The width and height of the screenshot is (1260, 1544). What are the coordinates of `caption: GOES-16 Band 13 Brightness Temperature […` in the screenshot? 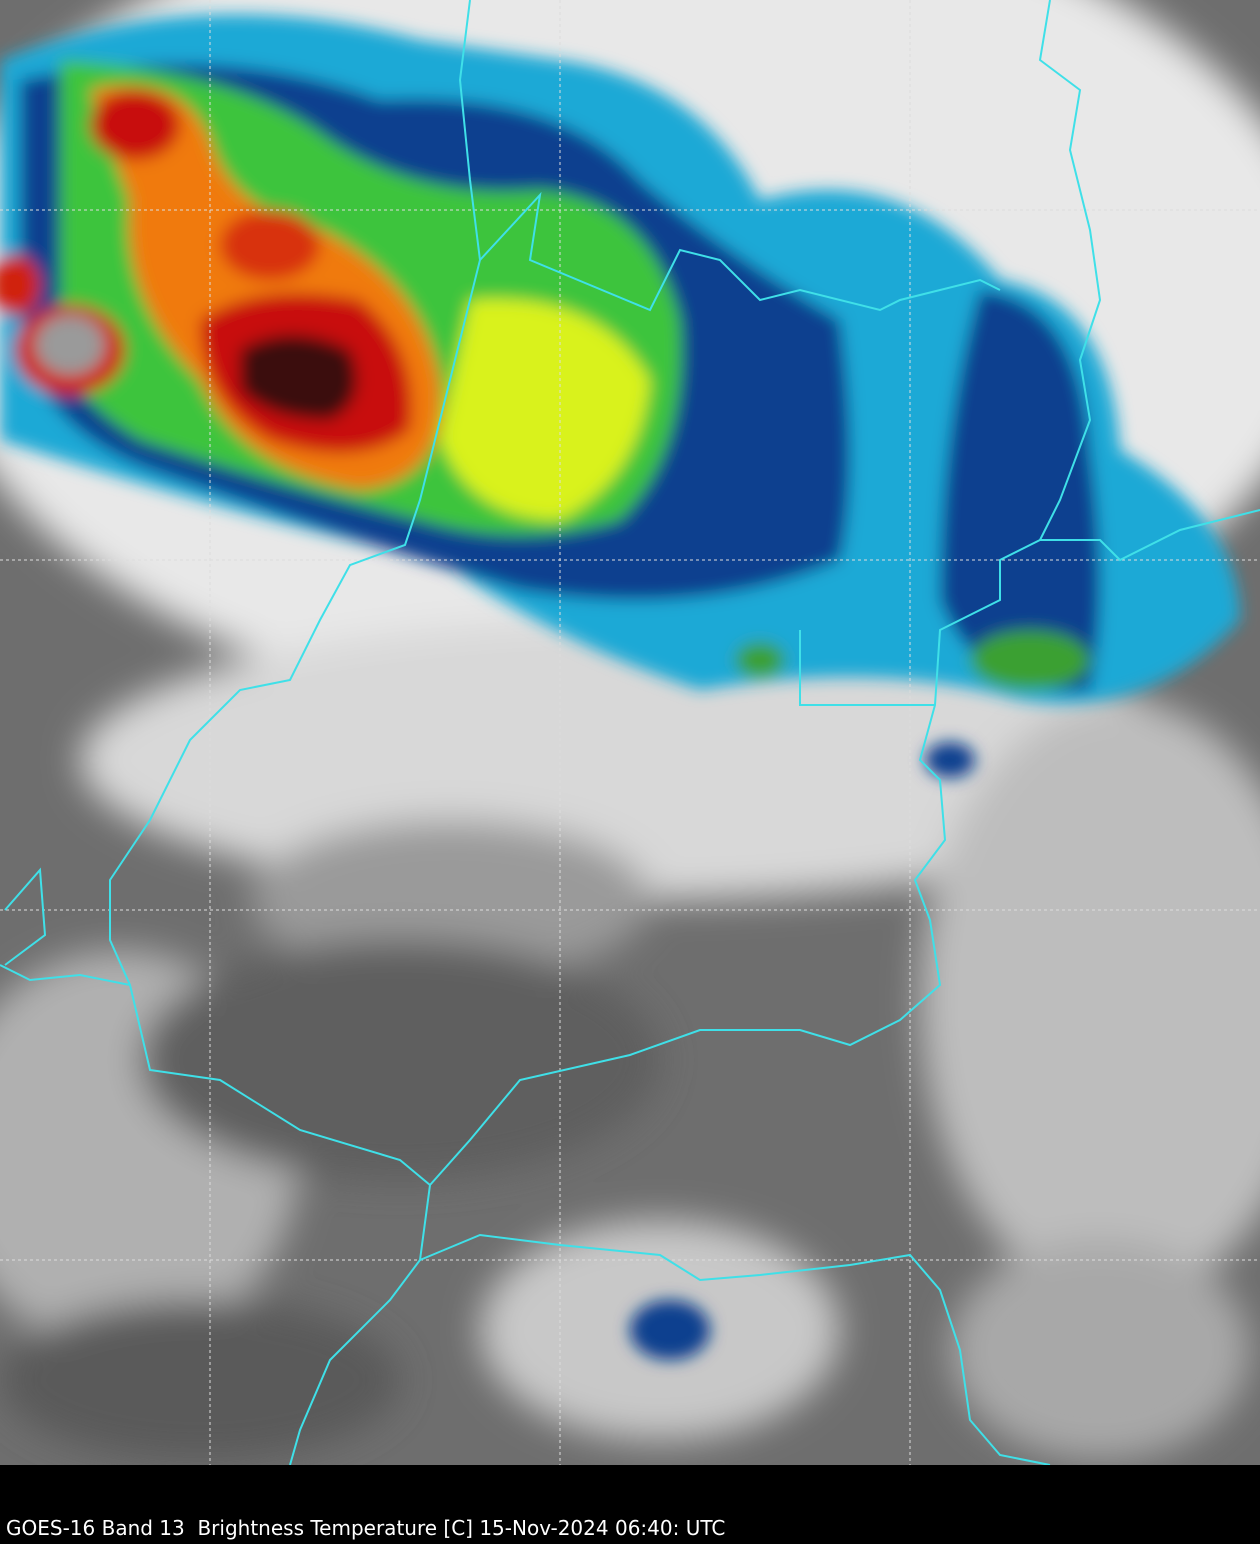 It's located at (365, 1528).